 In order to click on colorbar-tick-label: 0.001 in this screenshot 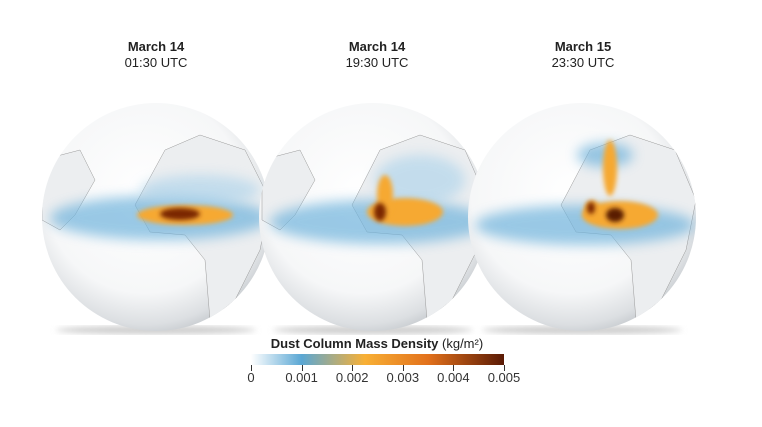, I will do `click(301, 377)`.